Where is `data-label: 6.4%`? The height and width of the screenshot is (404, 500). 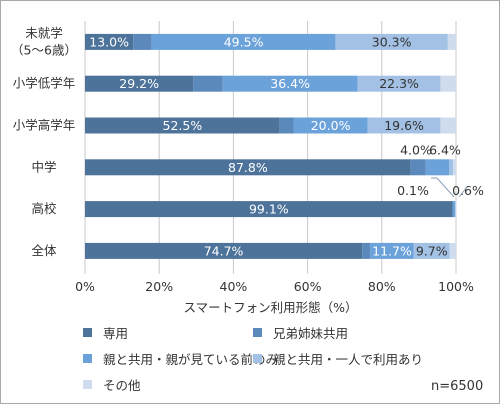 data-label: 6.4% is located at coordinates (445, 149).